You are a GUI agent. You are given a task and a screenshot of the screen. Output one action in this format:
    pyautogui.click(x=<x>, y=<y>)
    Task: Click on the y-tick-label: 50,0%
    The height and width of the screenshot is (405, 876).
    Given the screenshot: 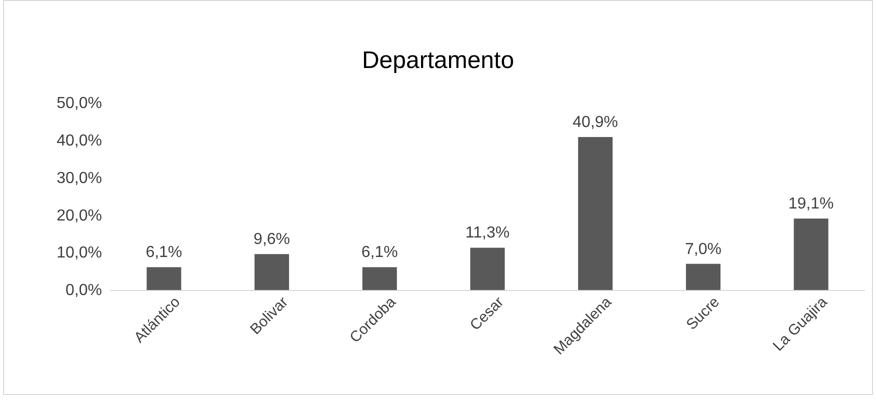 What is the action you would take?
    pyautogui.click(x=79, y=103)
    